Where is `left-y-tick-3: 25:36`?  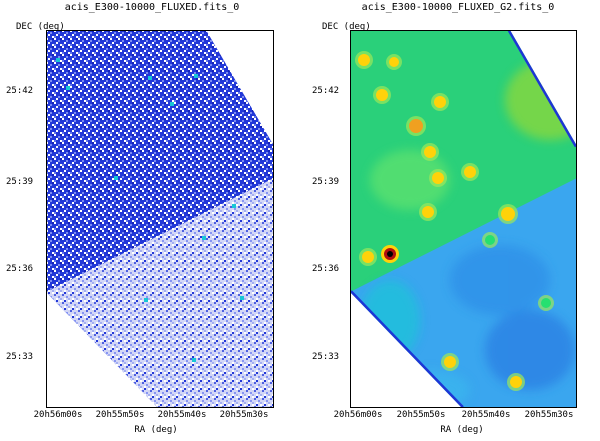
left-y-tick-3: 25:36 is located at coordinates (20, 269).